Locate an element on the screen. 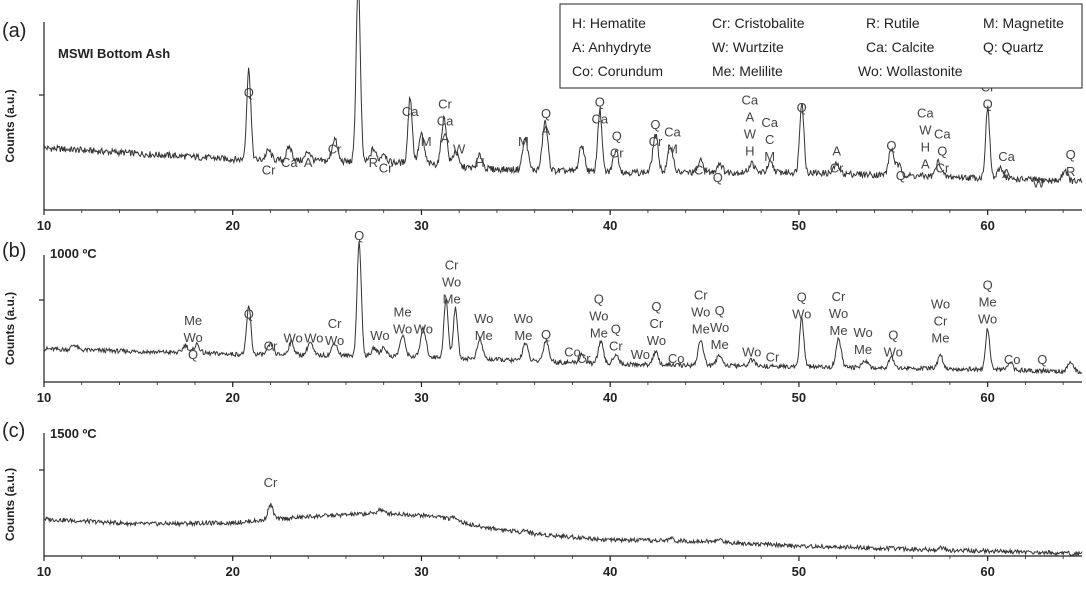 Image resolution: width=1086 pixels, height=593 pixels. x-tick-label: 60 is located at coordinates (987, 397).